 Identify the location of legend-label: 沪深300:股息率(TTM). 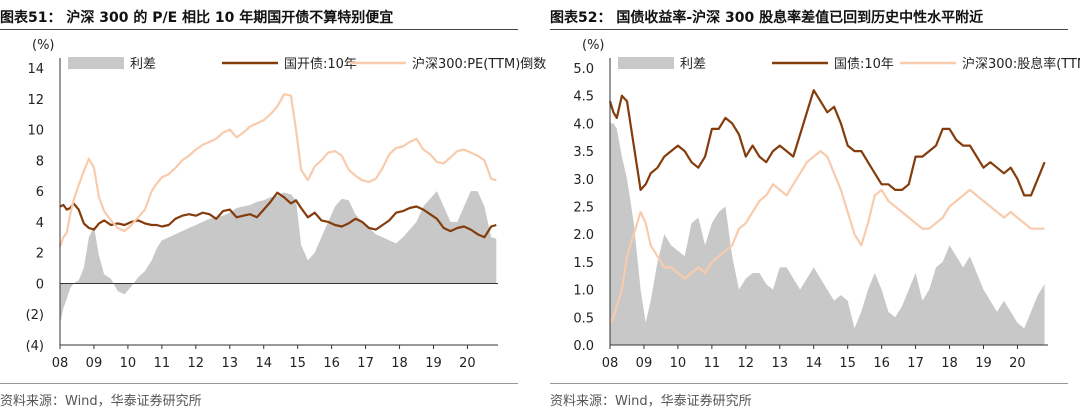
(1021, 64).